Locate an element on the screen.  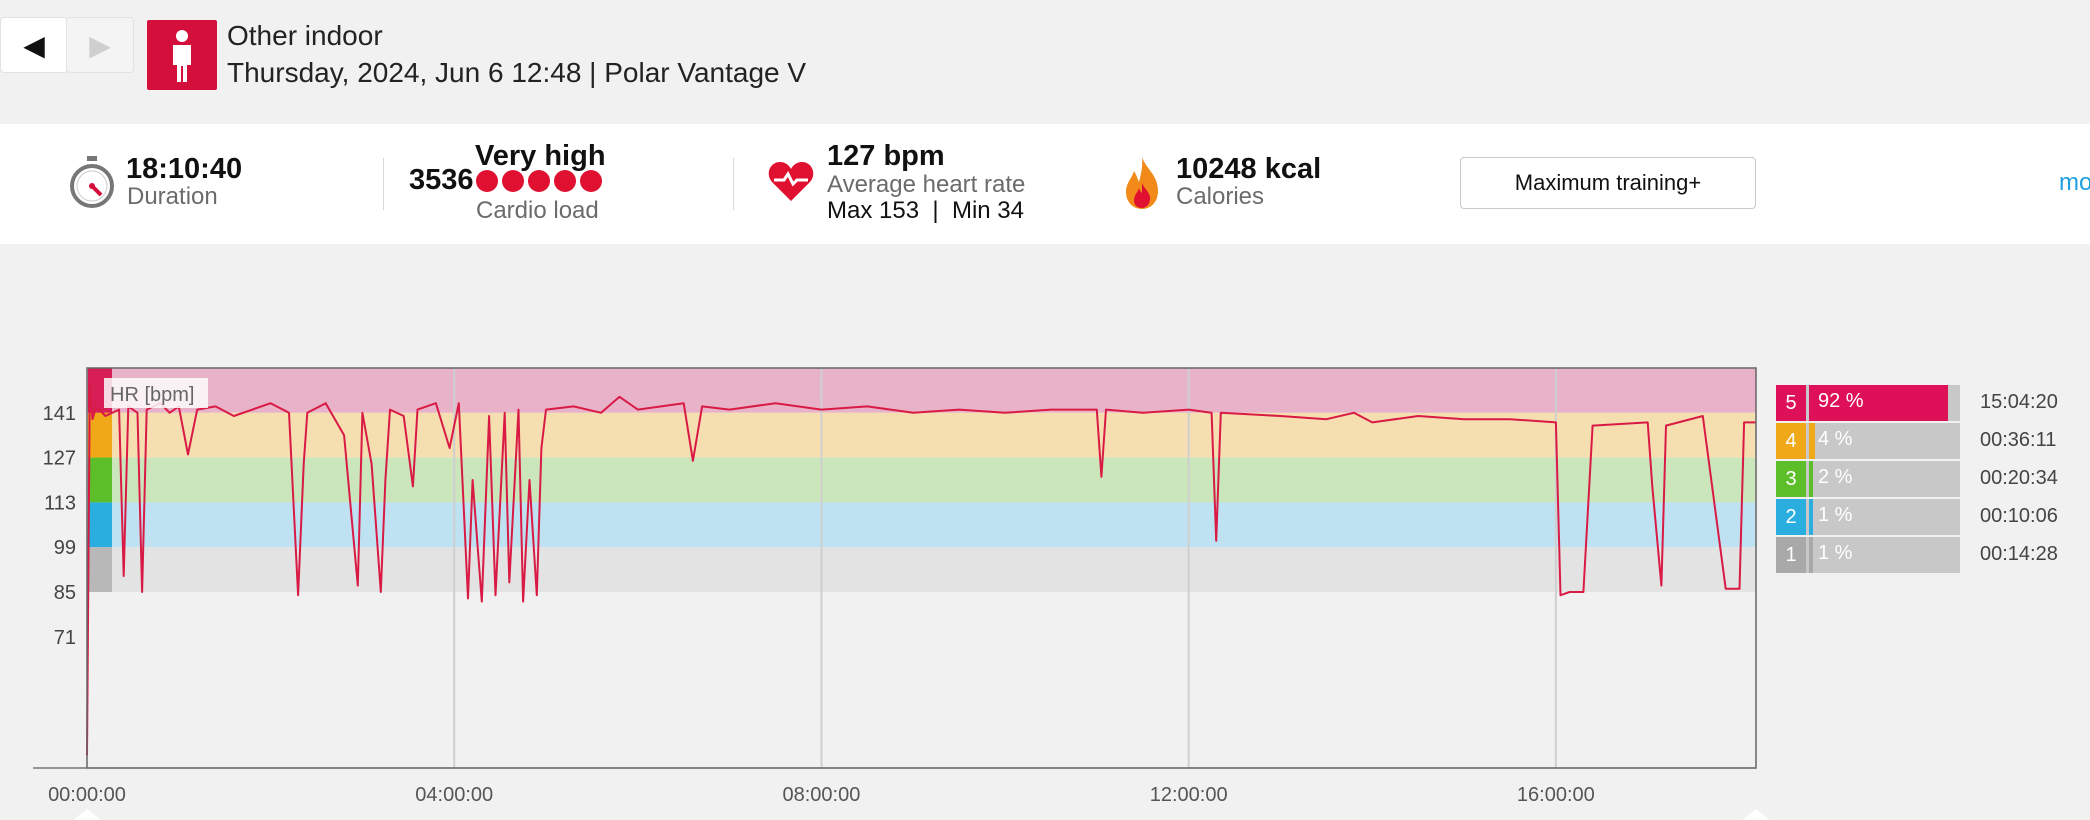
stopwatch-icon is located at coordinates (92, 185).